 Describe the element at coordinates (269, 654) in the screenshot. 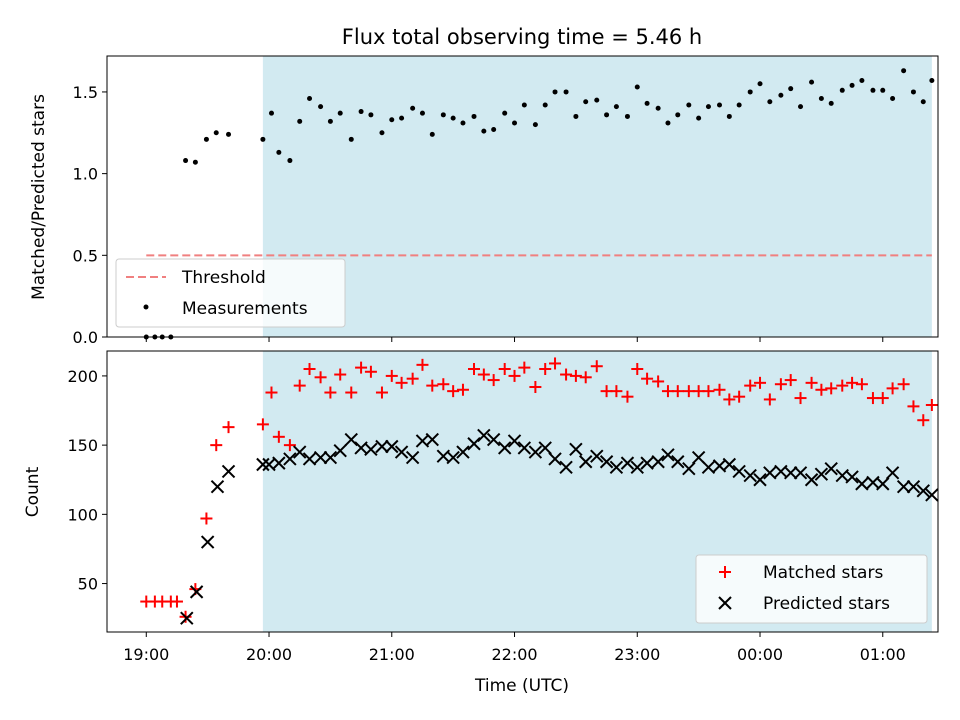

I see `x-tick-label: 20:00` at that location.